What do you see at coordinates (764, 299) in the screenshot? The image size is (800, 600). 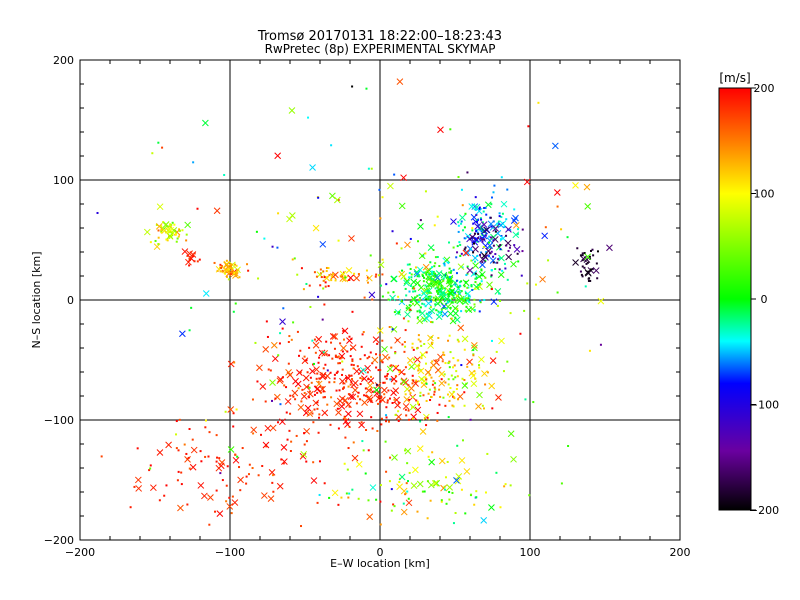 I see `colorbar-tick-label: 0` at bounding box center [764, 299].